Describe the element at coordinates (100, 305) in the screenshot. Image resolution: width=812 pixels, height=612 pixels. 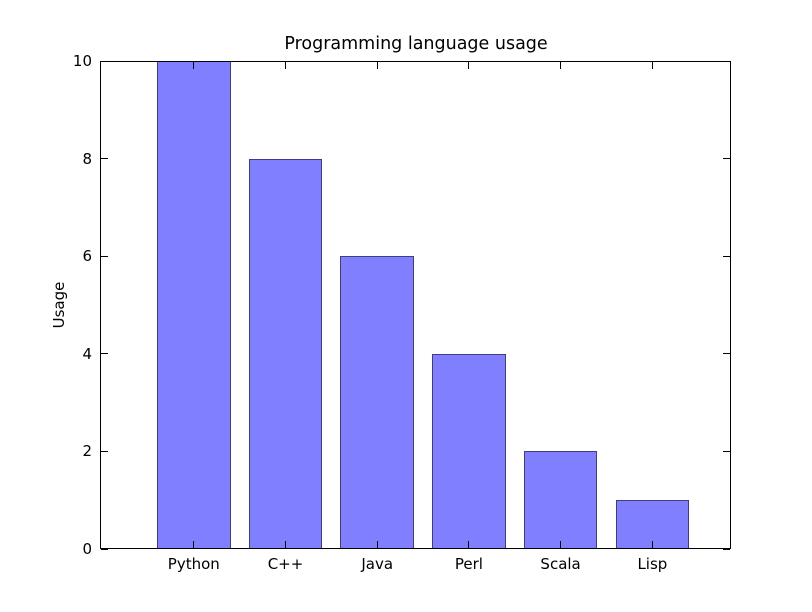
I see `axes-spine-left` at that location.